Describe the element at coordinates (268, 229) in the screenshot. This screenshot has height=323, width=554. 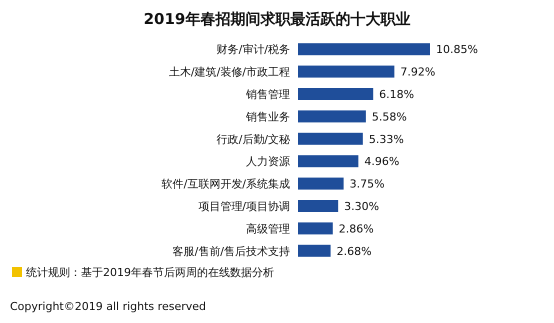
I see `y-tick-label: 高级管理` at that location.